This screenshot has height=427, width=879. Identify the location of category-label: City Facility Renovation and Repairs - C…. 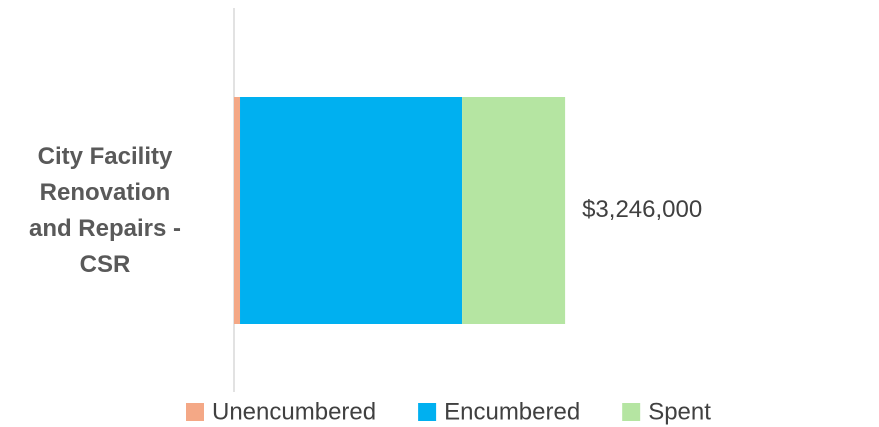
(105, 210).